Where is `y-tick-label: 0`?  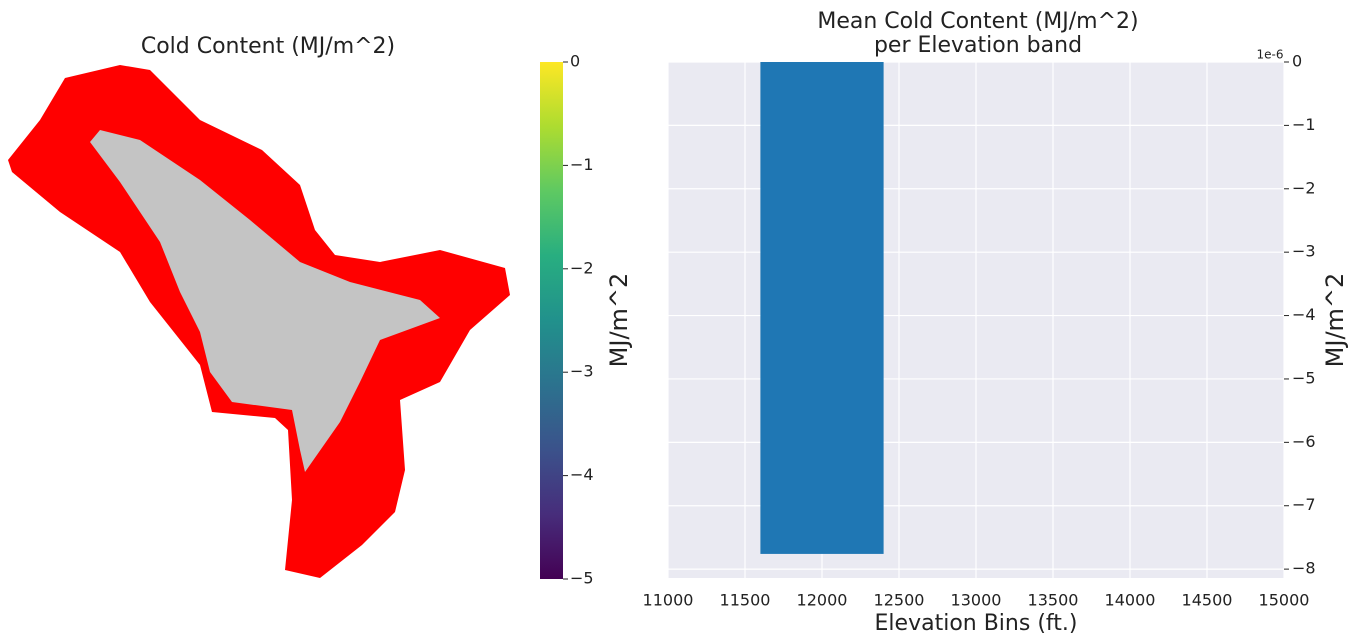
y-tick-label: 0 is located at coordinates (1297, 61).